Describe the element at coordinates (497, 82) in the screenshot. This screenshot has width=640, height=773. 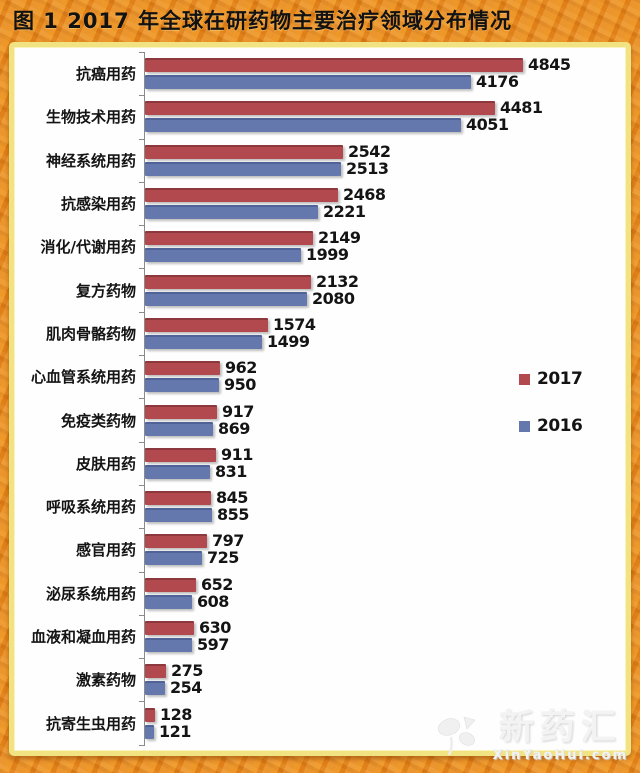
I see `value-label-2016: 4176` at that location.